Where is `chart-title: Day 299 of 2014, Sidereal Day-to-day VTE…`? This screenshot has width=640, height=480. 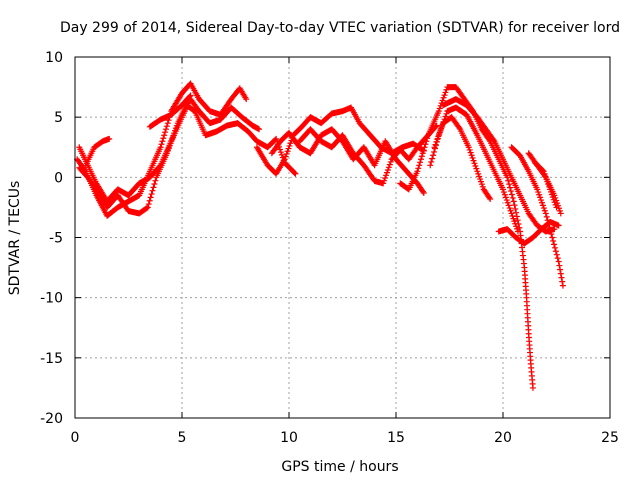 chart-title: Day 299 of 2014, Sidereal Day-to-day VTE… is located at coordinates (340, 28).